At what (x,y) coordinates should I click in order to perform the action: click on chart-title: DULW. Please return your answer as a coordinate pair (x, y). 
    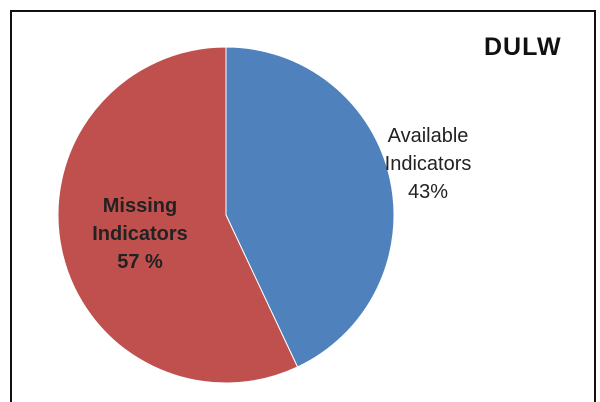
    Looking at the image, I should click on (523, 47).